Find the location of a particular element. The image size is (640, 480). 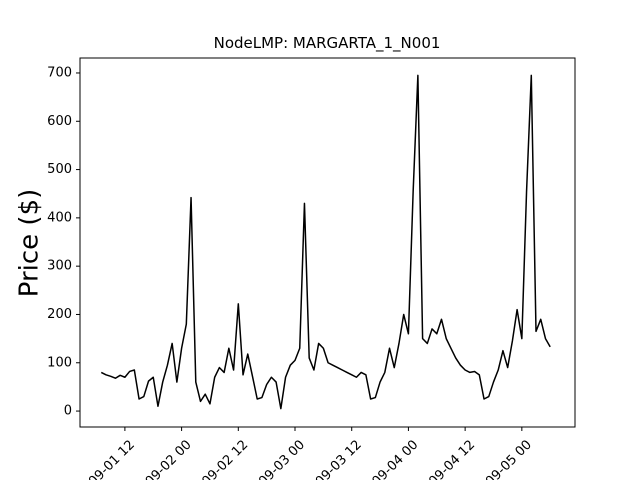

y-tick-label: 500 is located at coordinates (59, 169).